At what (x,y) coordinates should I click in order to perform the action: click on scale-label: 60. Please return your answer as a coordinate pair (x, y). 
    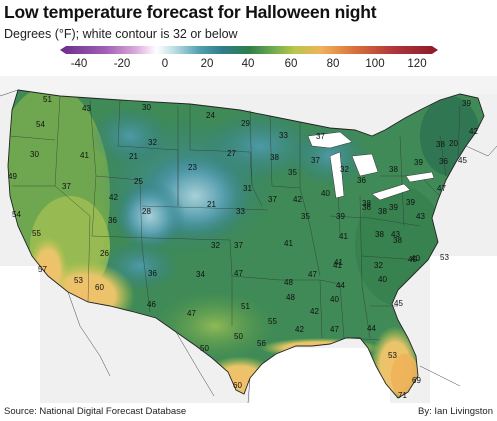
    Looking at the image, I should click on (291, 64).